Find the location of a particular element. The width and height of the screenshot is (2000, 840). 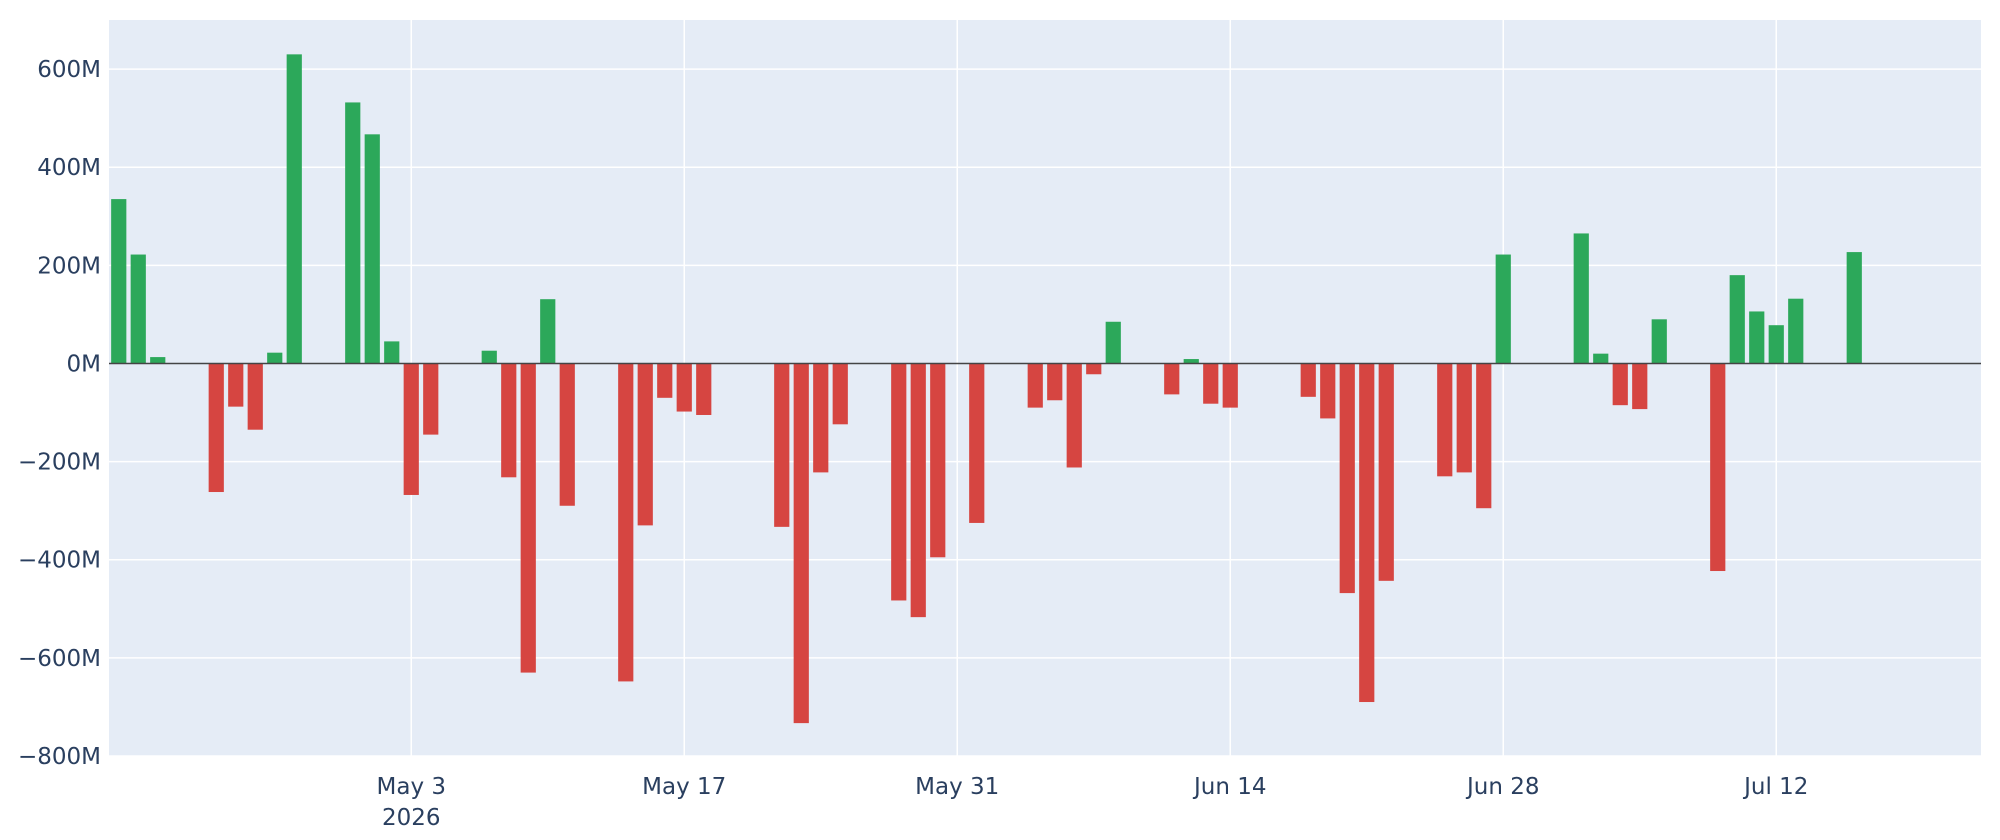

x-tick-label: Jun 28 is located at coordinates (1502, 787).